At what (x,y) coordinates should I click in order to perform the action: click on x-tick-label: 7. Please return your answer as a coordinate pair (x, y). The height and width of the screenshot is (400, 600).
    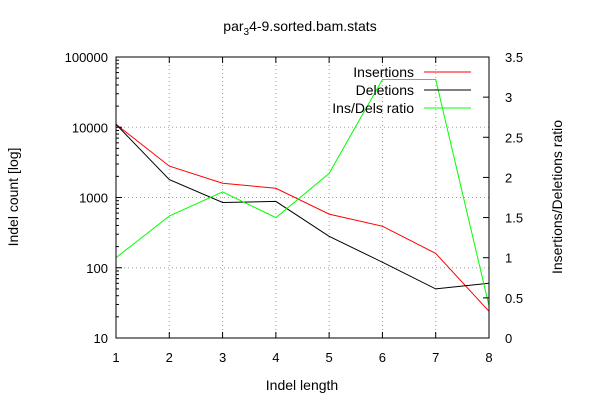
    Looking at the image, I should click on (435, 357).